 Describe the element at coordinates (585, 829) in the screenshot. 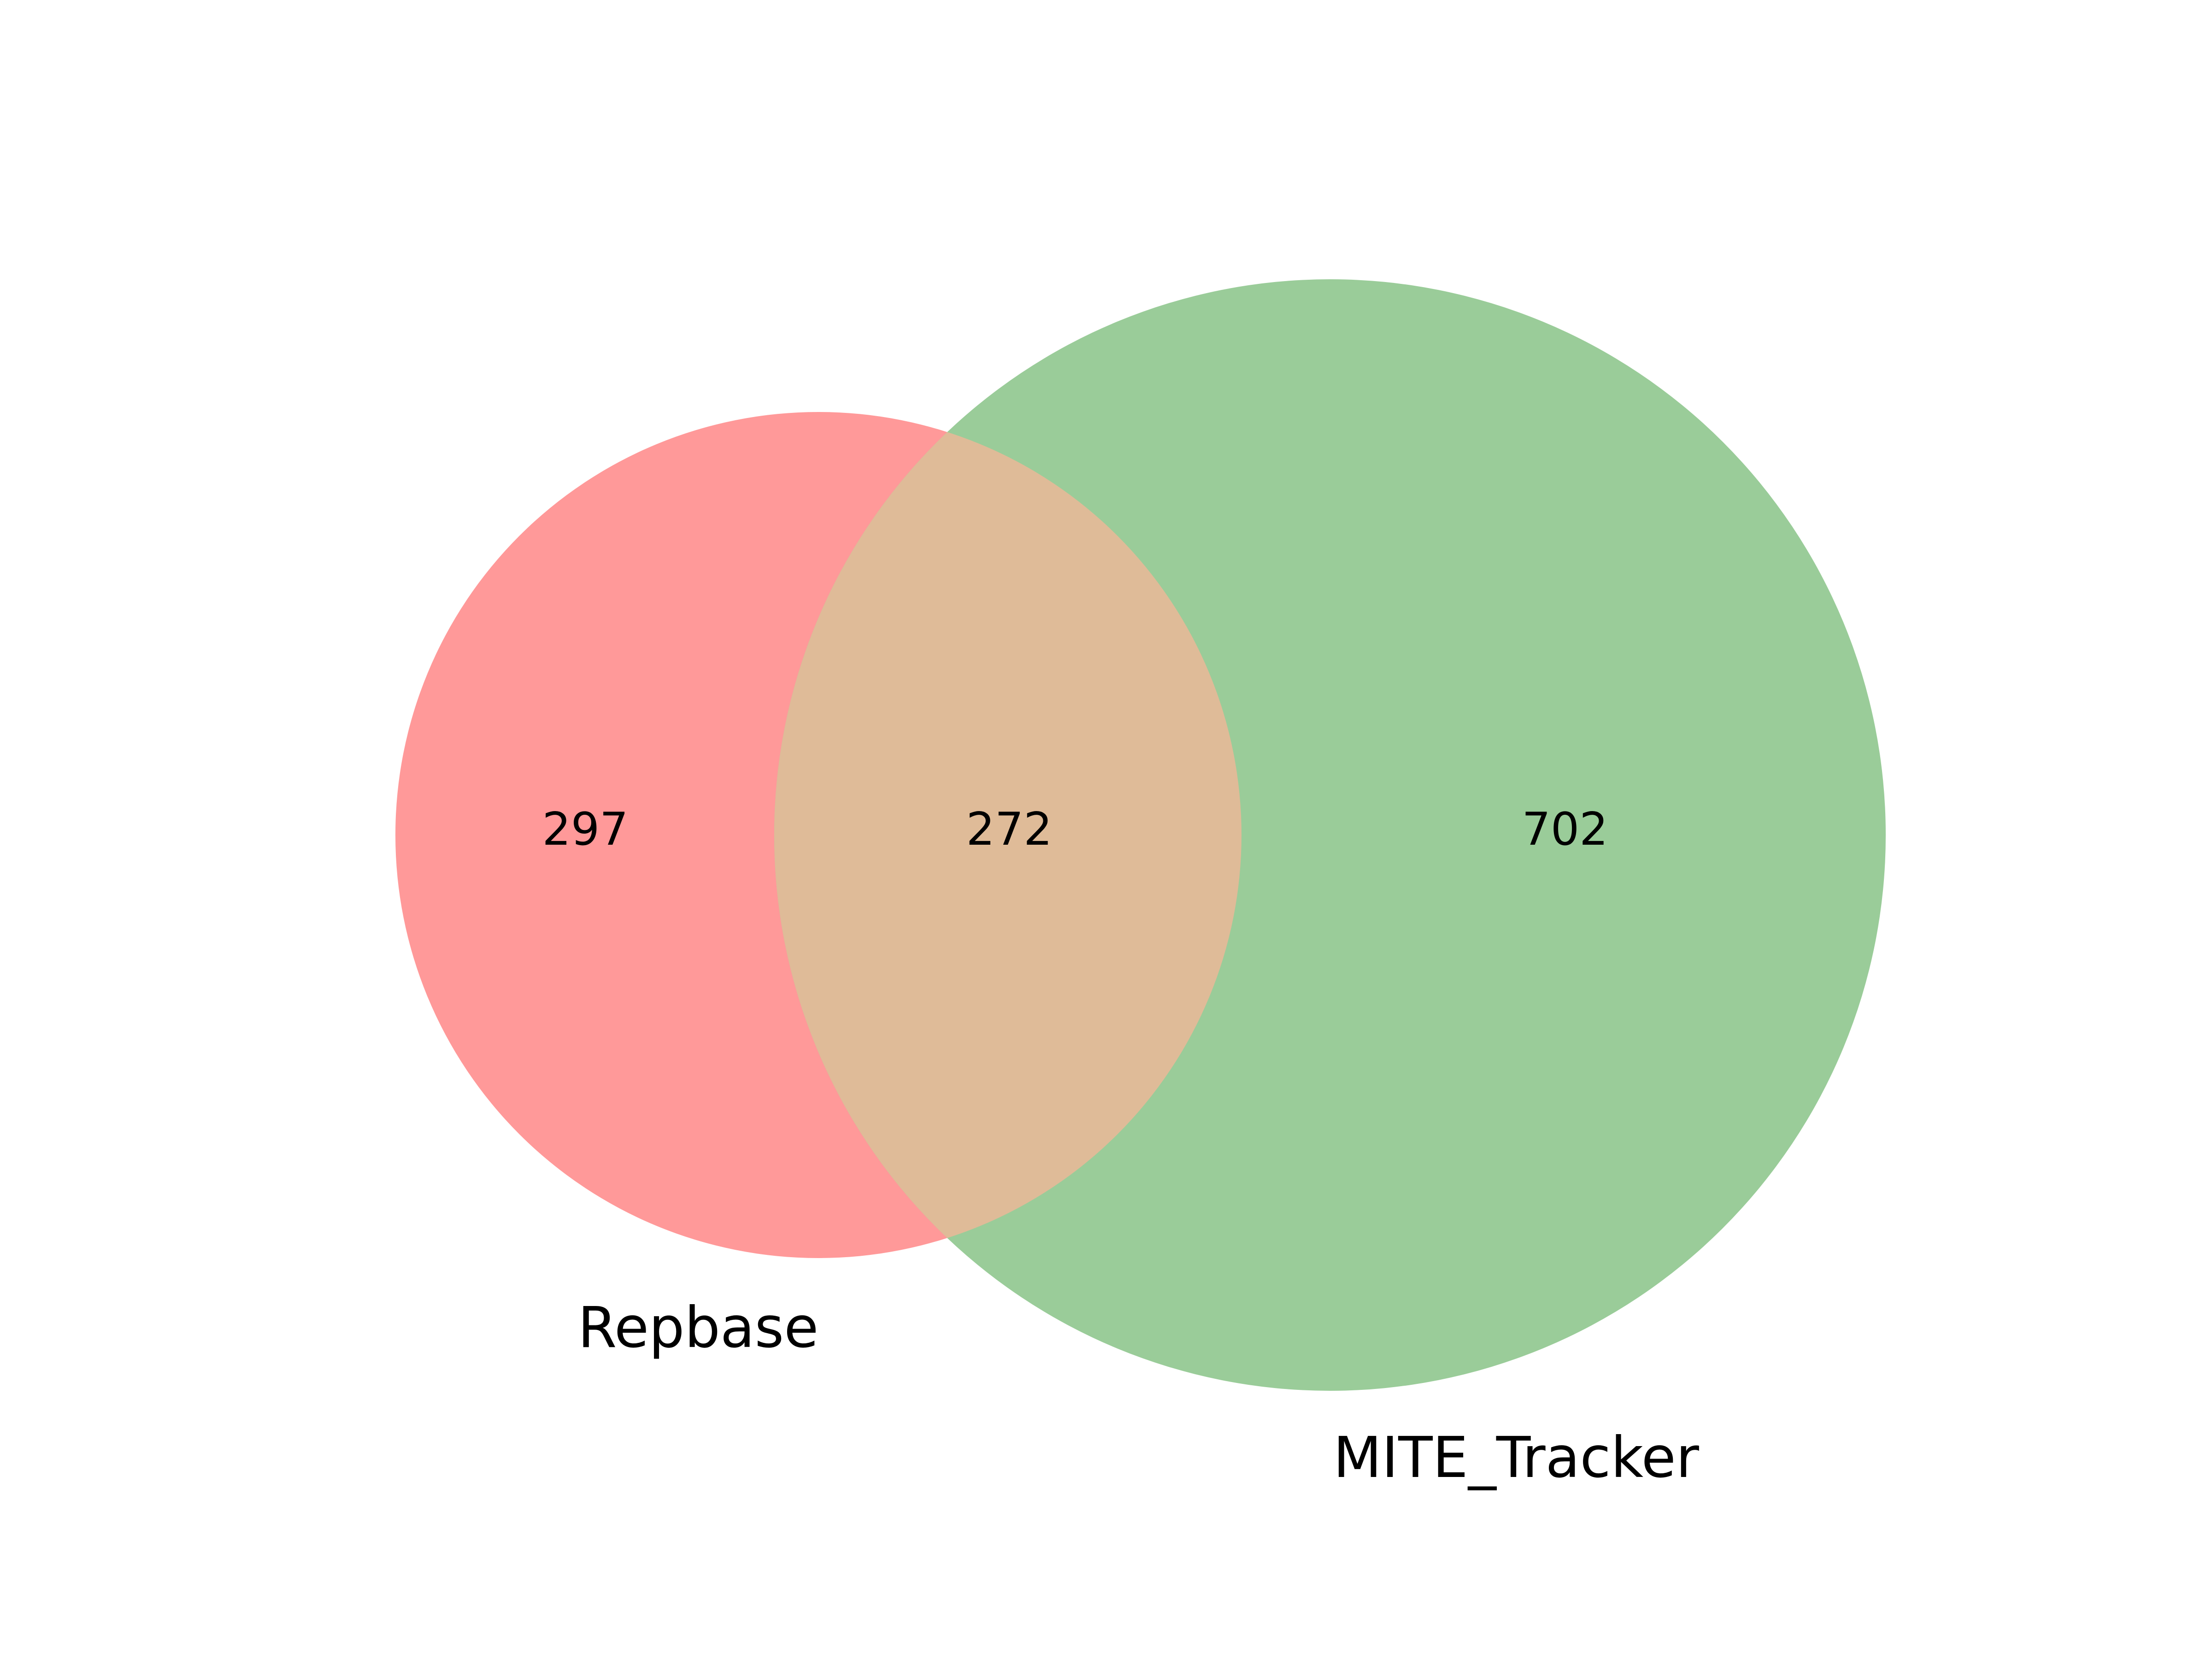

I see `repbase-only-count: 297` at that location.